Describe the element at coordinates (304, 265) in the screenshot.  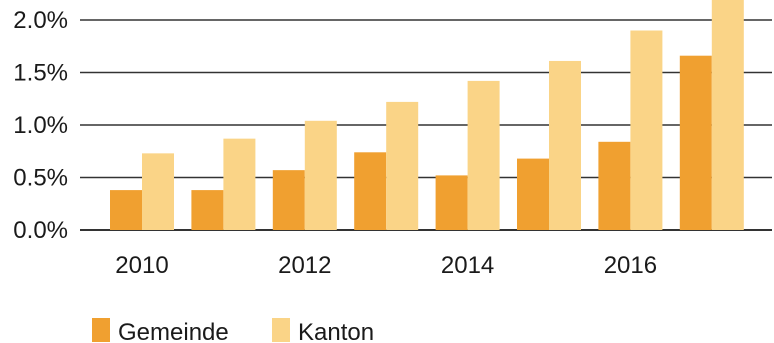
I see `x-tick-label: 2012` at that location.